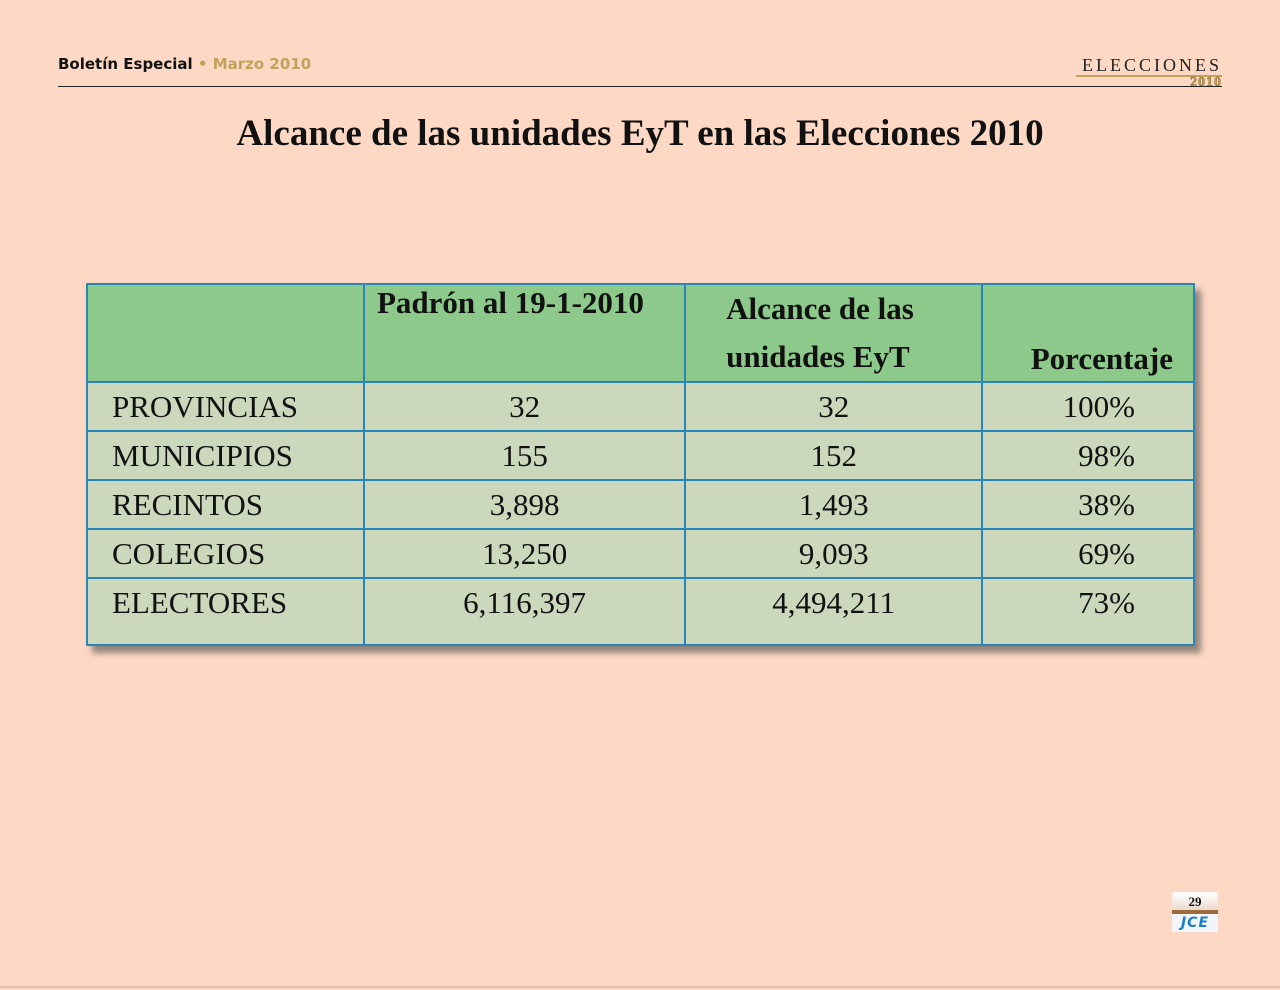  Describe the element at coordinates (1088, 553) in the screenshot. I see `porcentaje-value: 69%` at that location.